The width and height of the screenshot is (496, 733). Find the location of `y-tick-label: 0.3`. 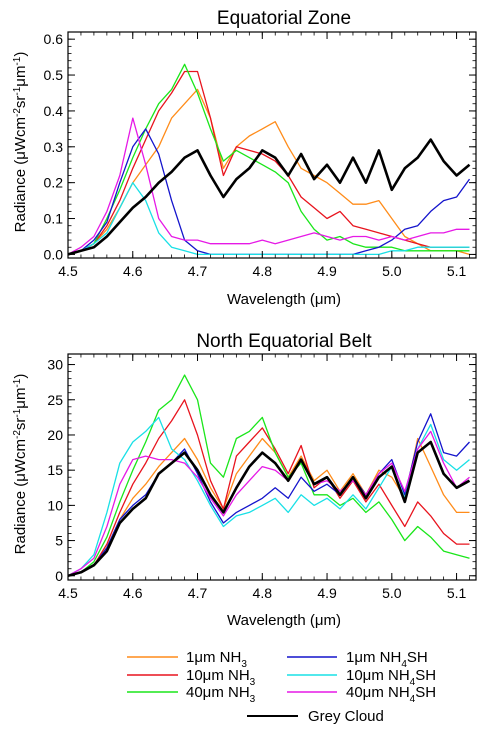

y-tick-label: 0.3 is located at coordinates (54, 147).